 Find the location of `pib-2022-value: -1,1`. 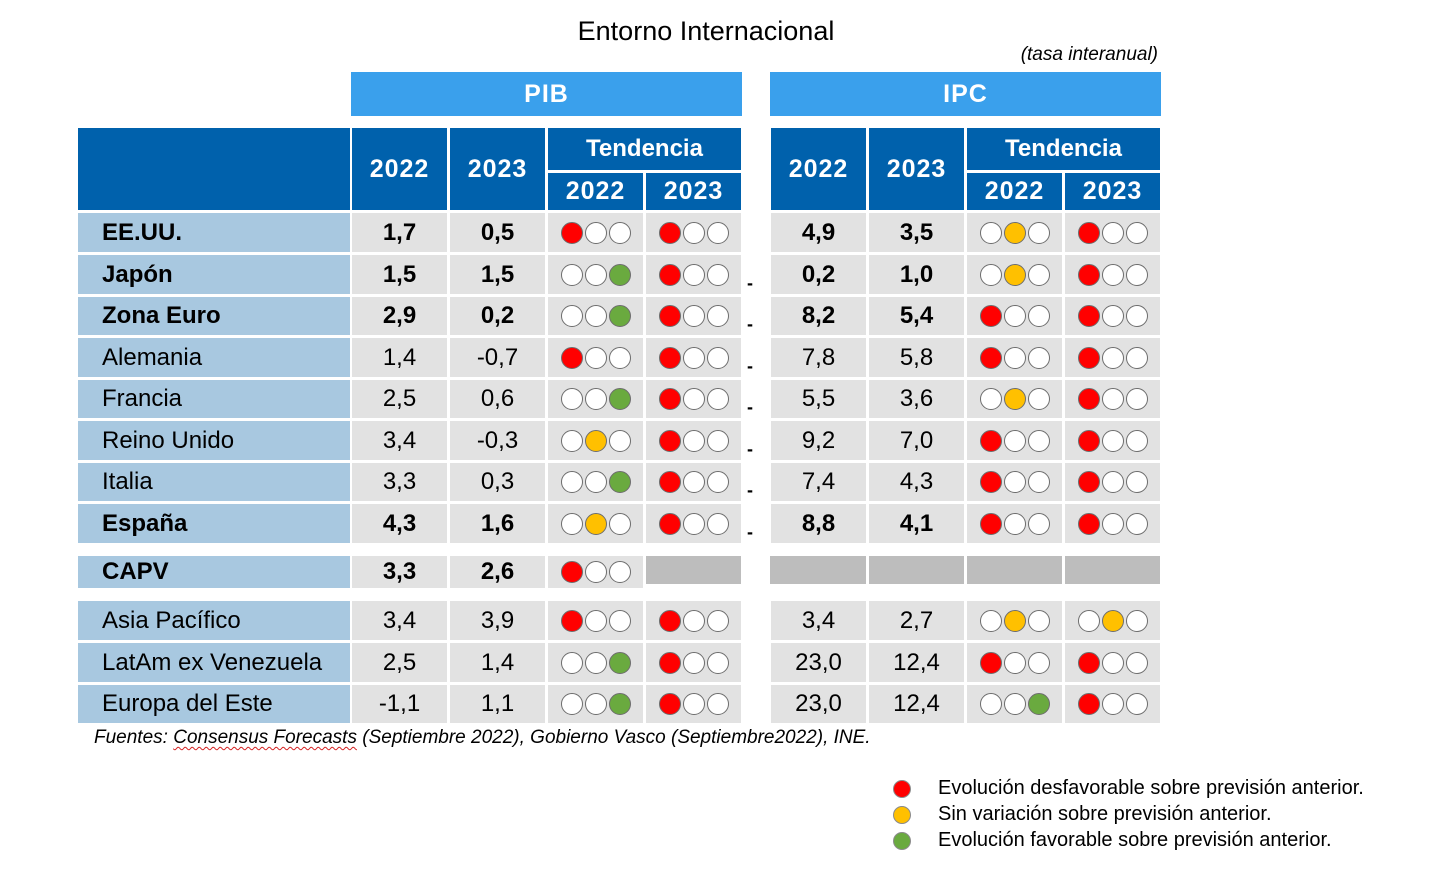

pib-2022-value: -1,1 is located at coordinates (399, 704).